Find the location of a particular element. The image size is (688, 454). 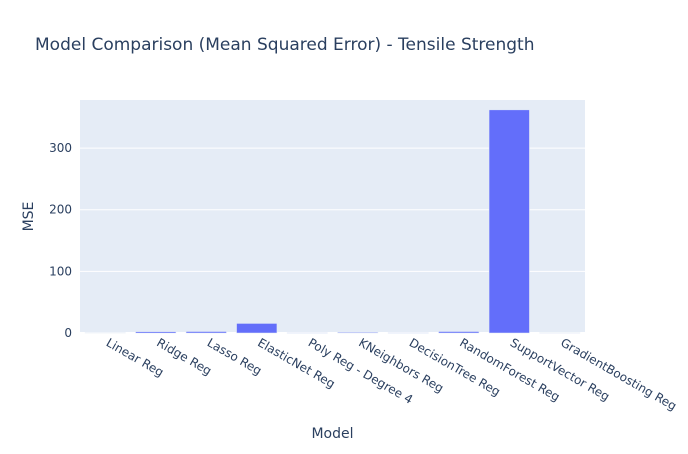

x-axis-title: Model is located at coordinates (332, 434).